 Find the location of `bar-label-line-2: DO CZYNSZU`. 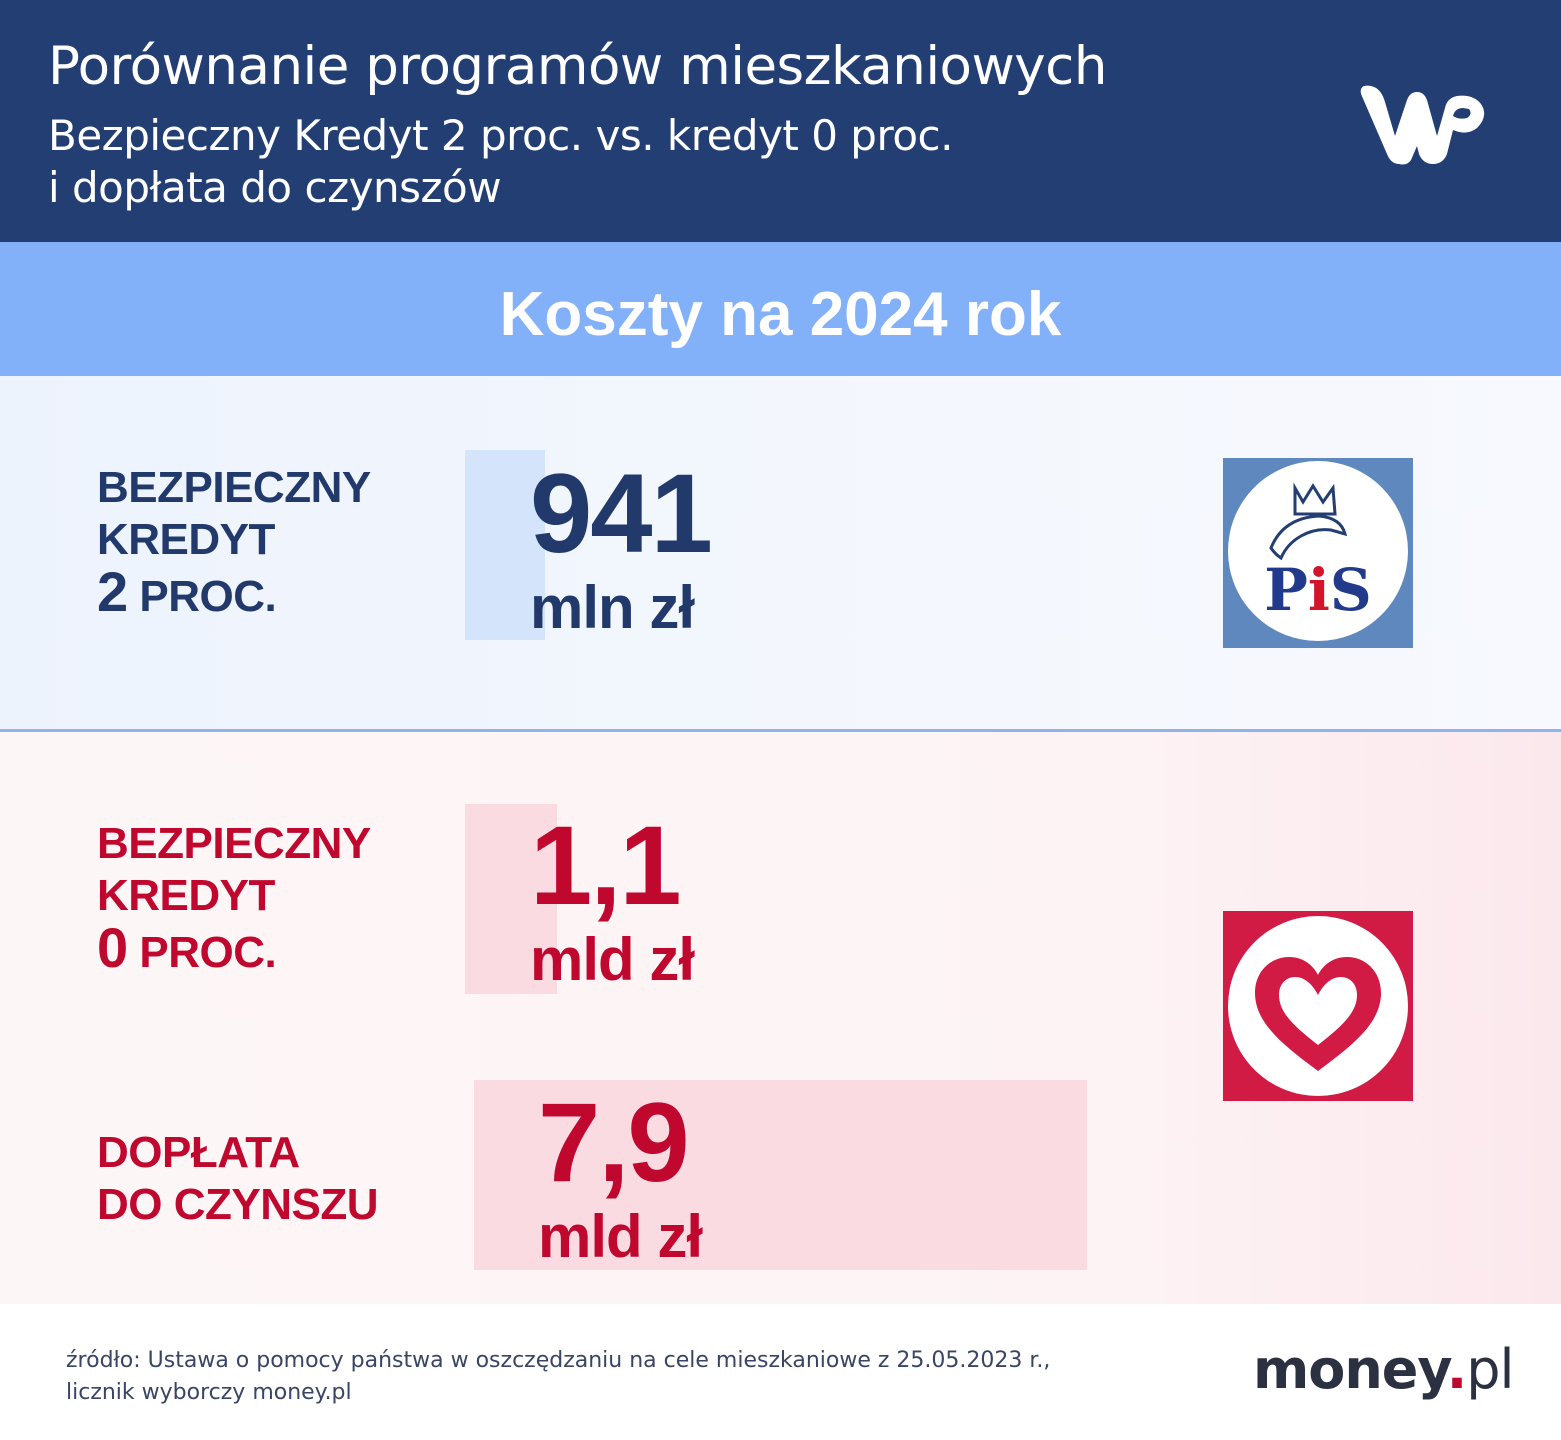

bar-label-line-2: DO CZYNSZU is located at coordinates (238, 1204).